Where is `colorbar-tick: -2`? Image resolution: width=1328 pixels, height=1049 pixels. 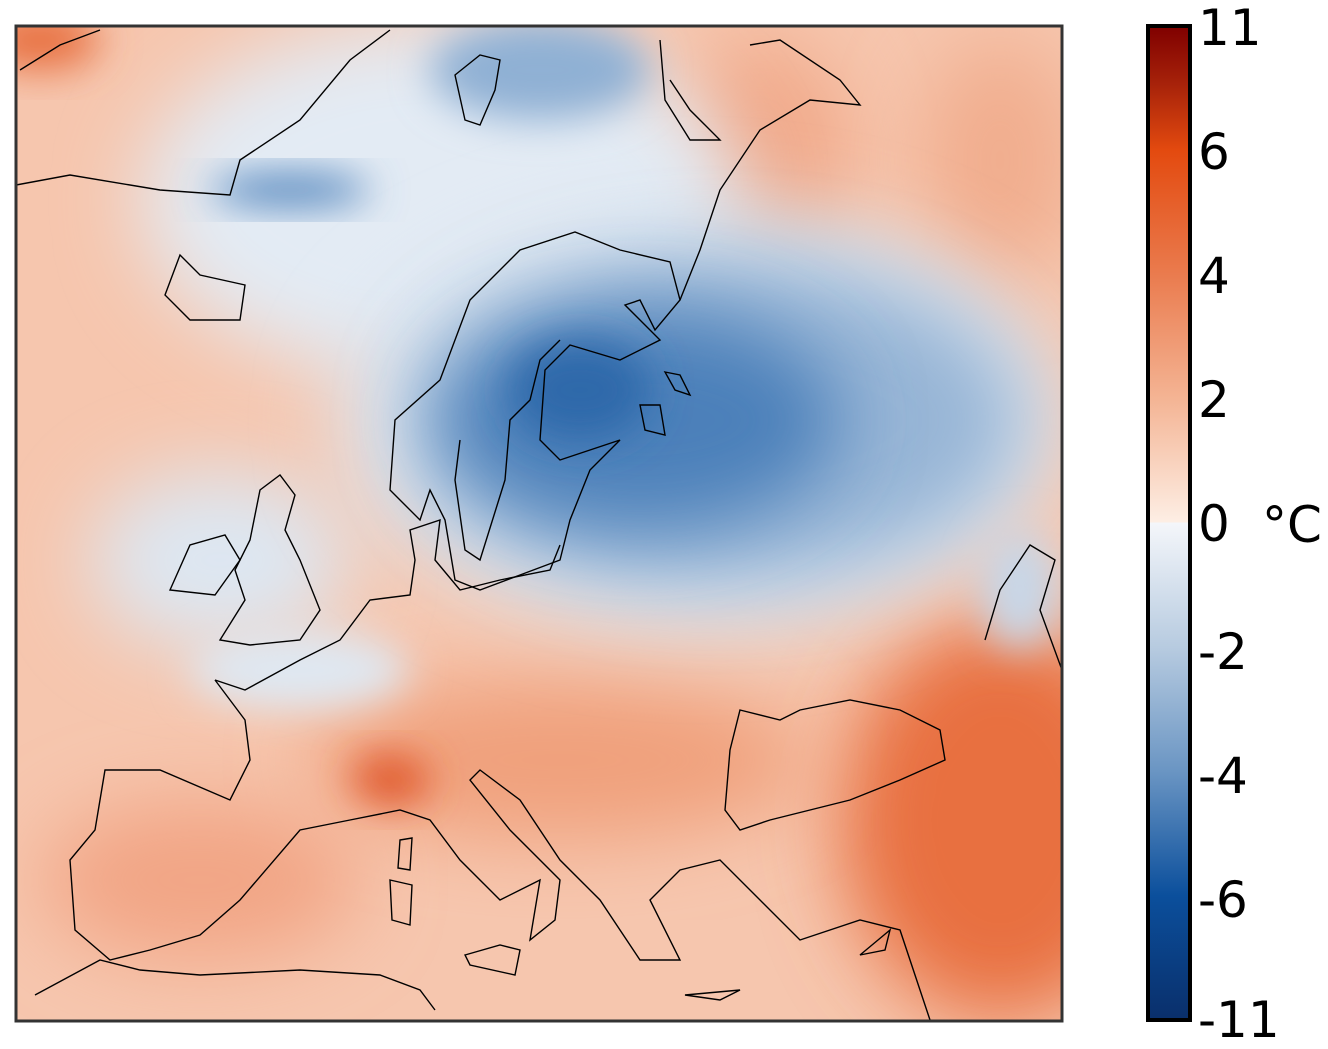
colorbar-tick: -2 is located at coordinates (1223, 652).